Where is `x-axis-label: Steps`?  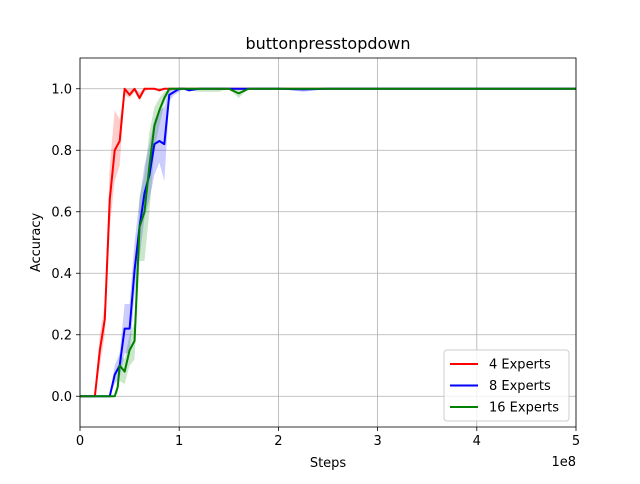
x-axis-label: Steps is located at coordinates (328, 463).